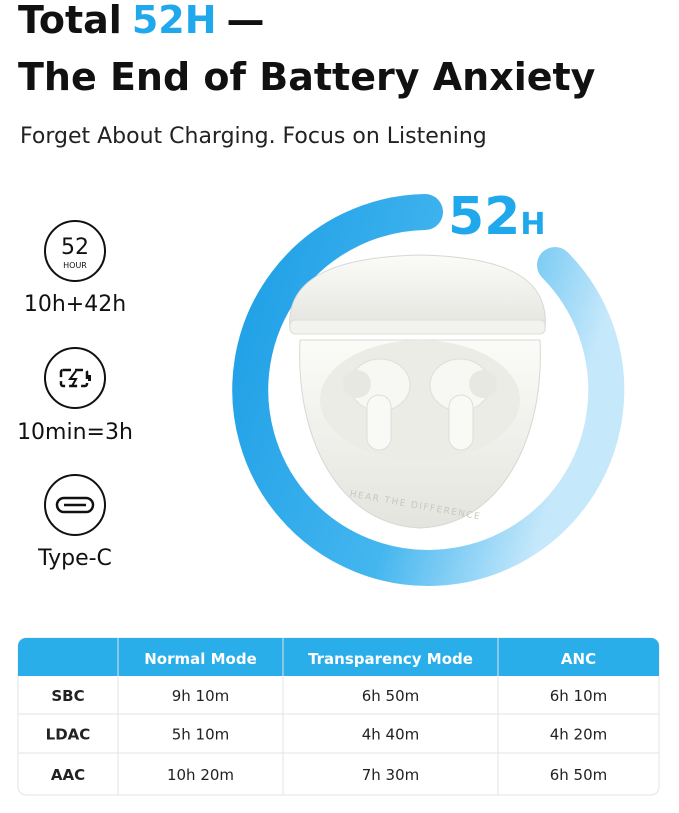 The height and width of the screenshot is (813, 679). Describe the element at coordinates (201, 696) in the screenshot. I see `table-cell: 9h 10m` at that location.